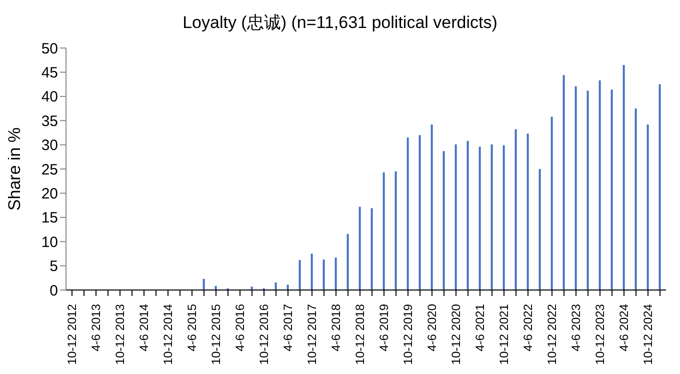 The height and width of the screenshot is (374, 680). I want to click on x-tick-label: 4-6 2020, so click(432, 328).